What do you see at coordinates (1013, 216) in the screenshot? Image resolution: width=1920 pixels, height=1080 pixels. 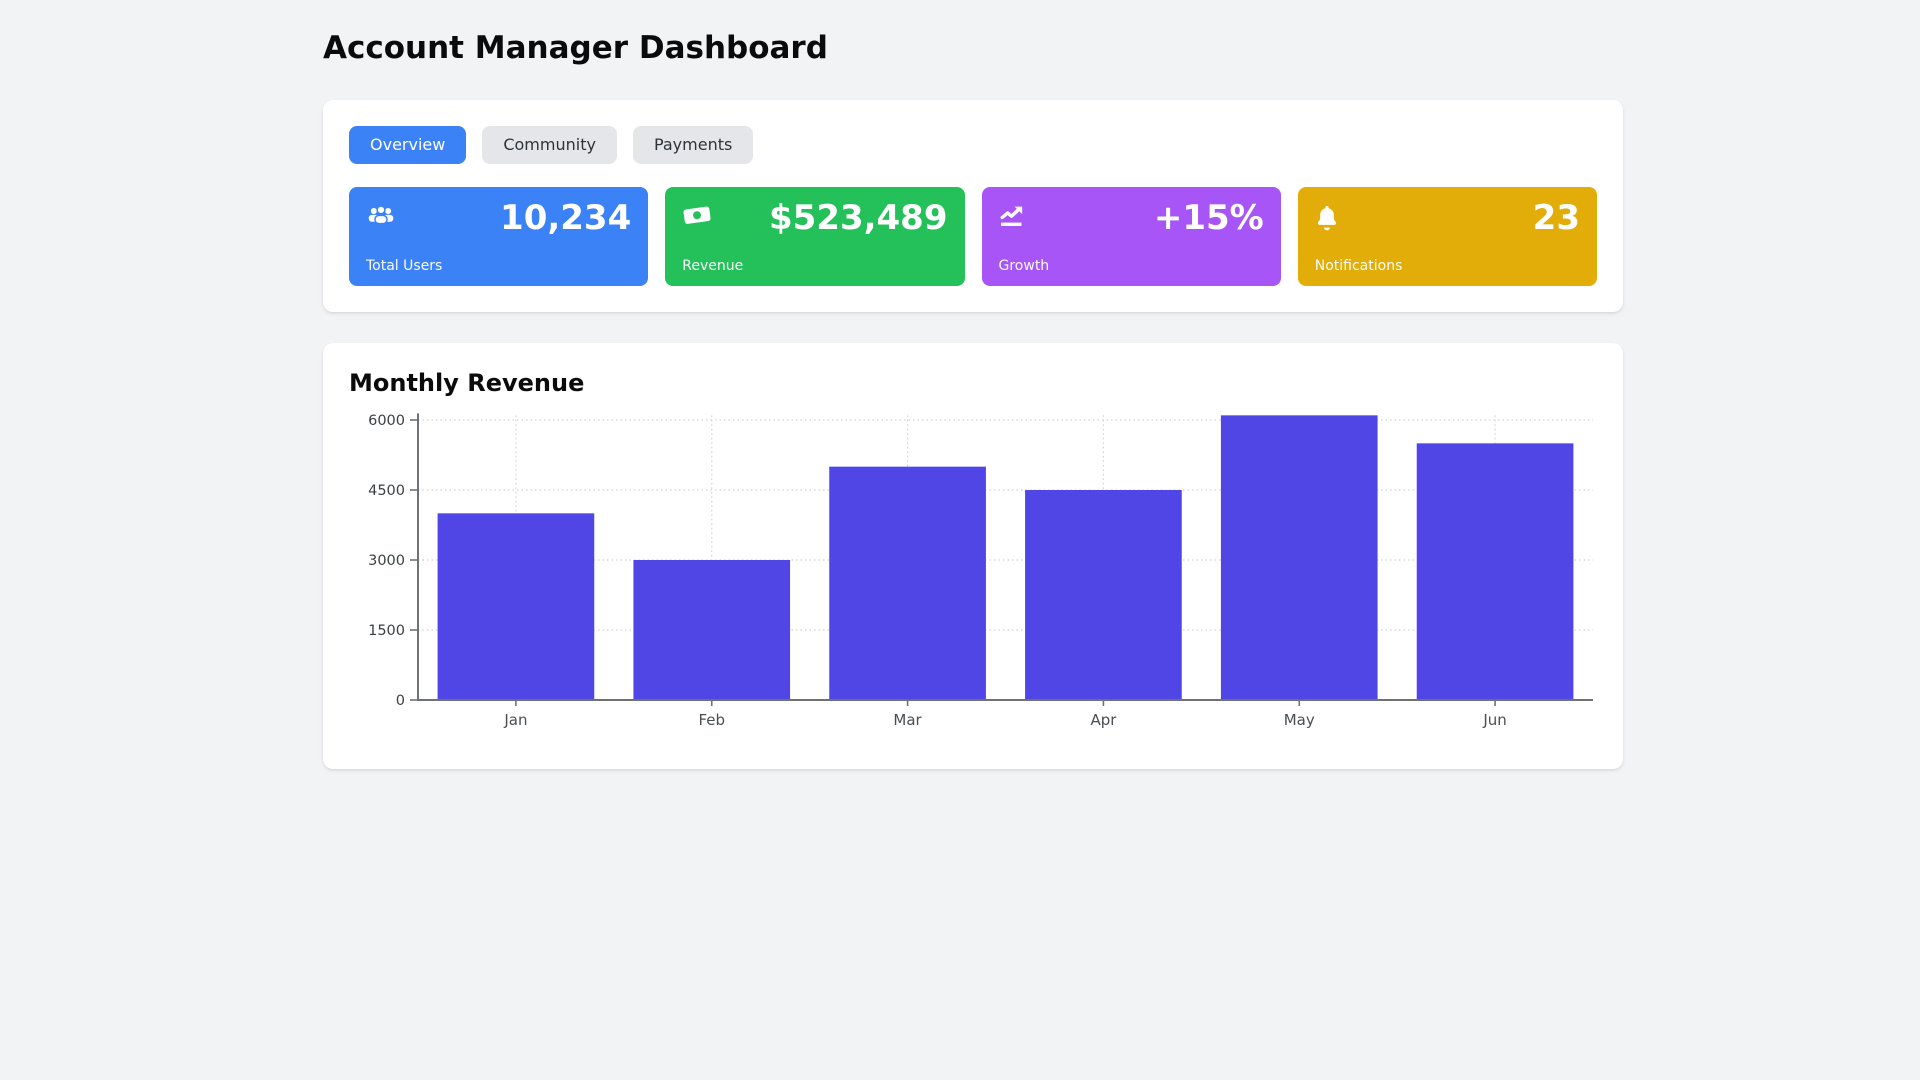 I see `chart-line-icon` at bounding box center [1013, 216].